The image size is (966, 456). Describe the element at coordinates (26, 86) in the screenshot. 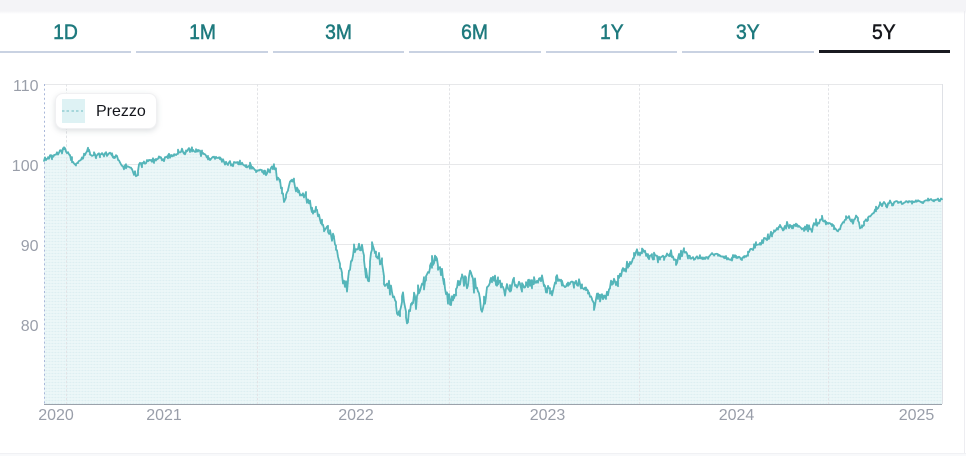

I see `svg-text: 110` at that location.